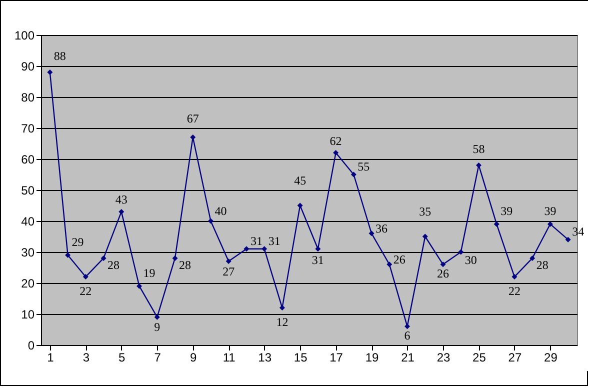 This screenshot has width=590, height=388. What do you see at coordinates (301, 357) in the screenshot?
I see `x-tick-label: 15` at bounding box center [301, 357].